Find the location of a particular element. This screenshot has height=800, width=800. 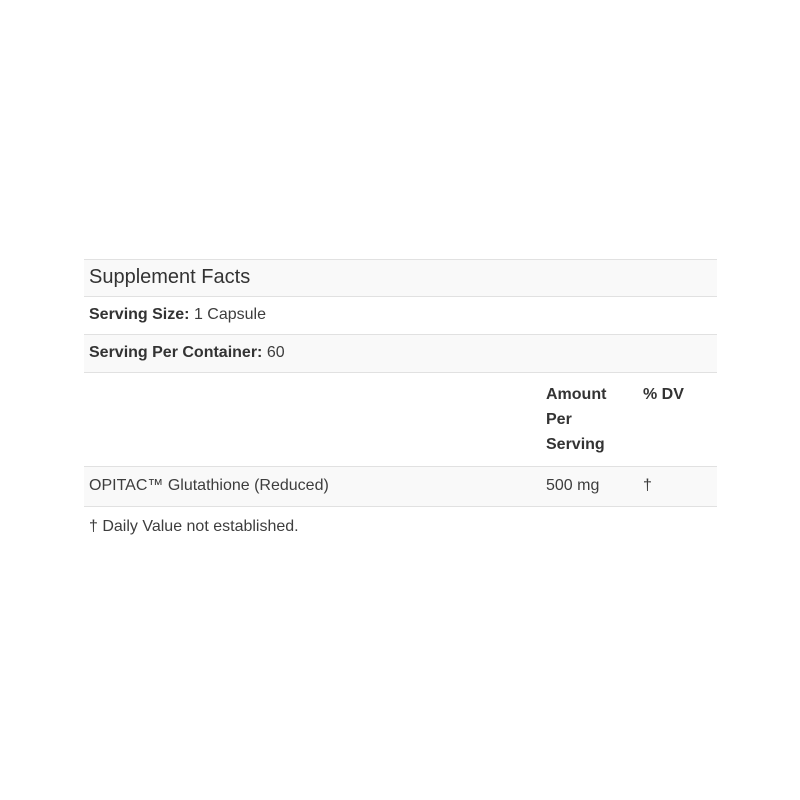

servings-per-container-row: Serving Per Container: 60 is located at coordinates (400, 353).